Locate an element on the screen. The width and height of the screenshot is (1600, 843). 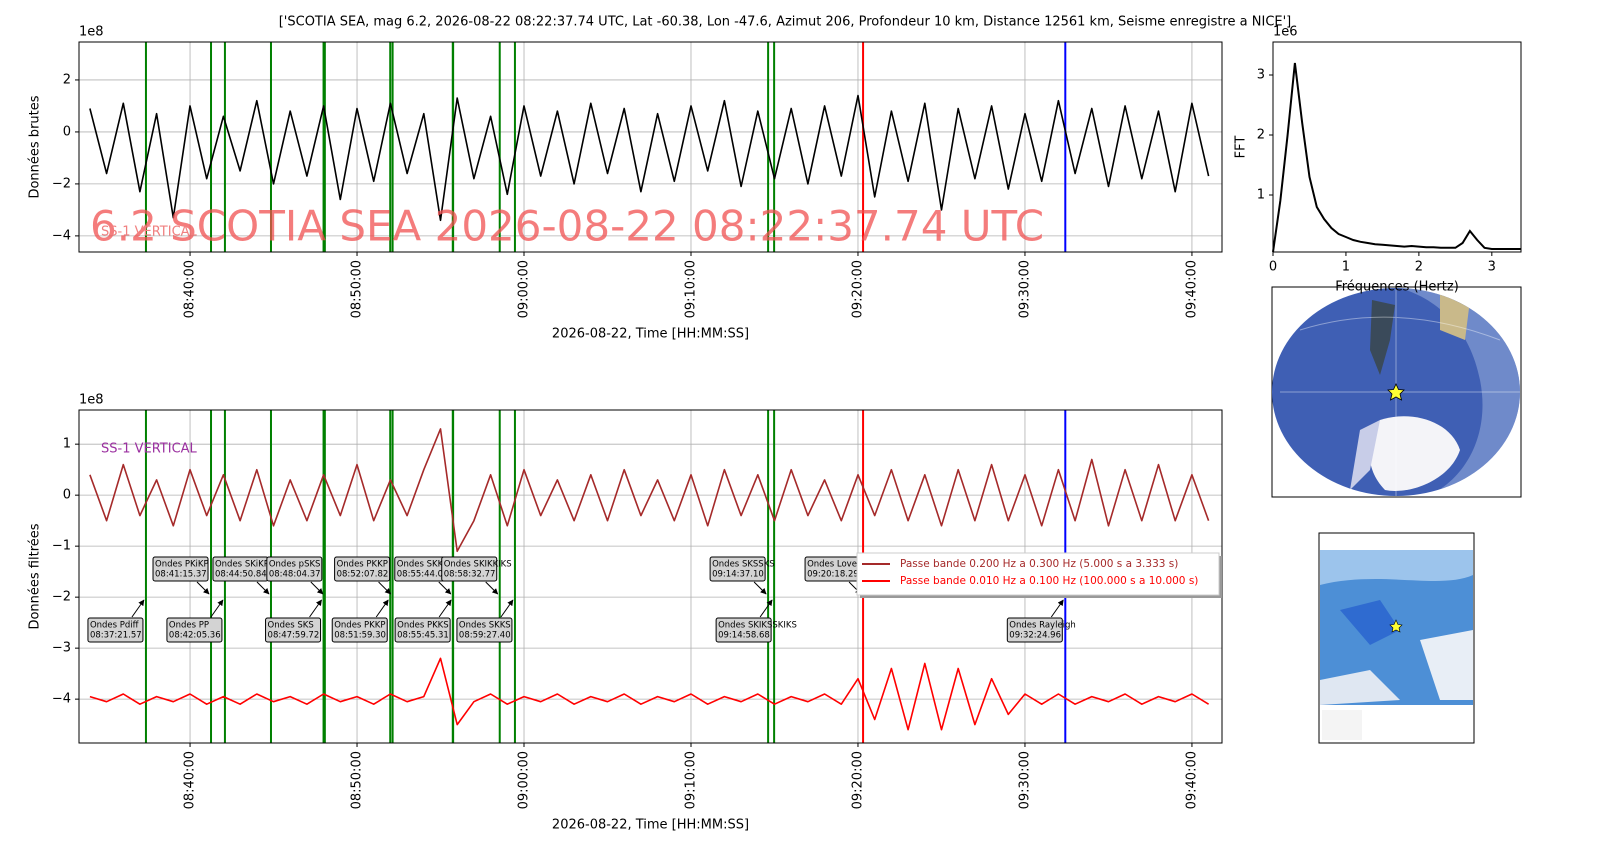
plot-frame is located at coordinates (1397, 147).